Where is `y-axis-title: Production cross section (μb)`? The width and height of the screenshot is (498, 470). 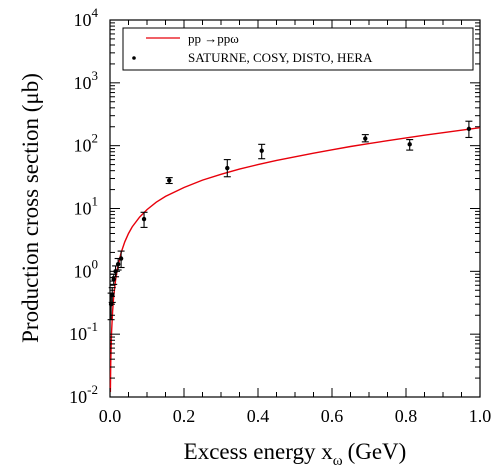
y-axis-title: Production cross section (μb) is located at coordinates (30, 208).